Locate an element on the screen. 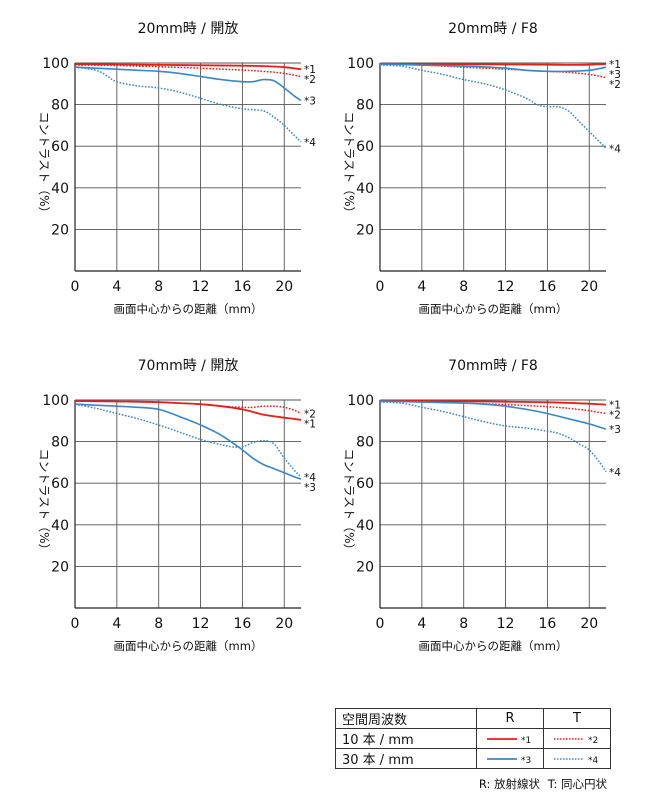  chart-title: 70mm時 / 開放 is located at coordinates (188, 366).